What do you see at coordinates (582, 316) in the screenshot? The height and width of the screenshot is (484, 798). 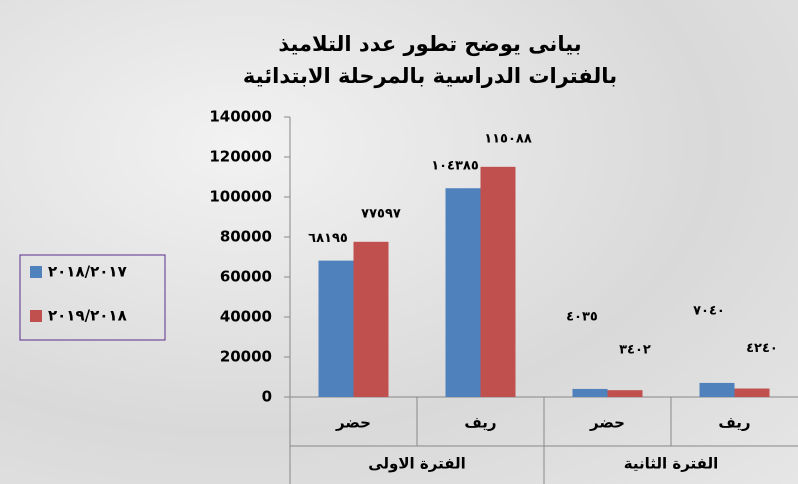 I see `data-label: ٤٠٣٥` at bounding box center [582, 316].